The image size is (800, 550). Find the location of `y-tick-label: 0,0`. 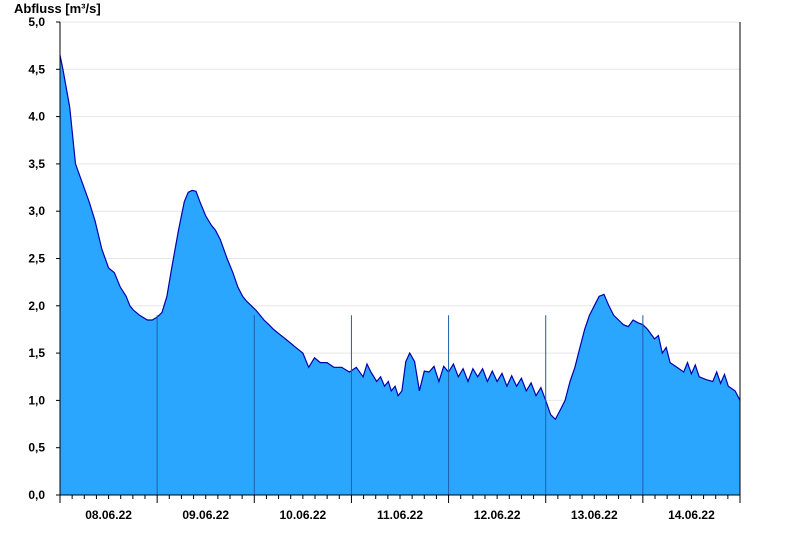

y-tick-label: 0,0 is located at coordinates (36, 495).